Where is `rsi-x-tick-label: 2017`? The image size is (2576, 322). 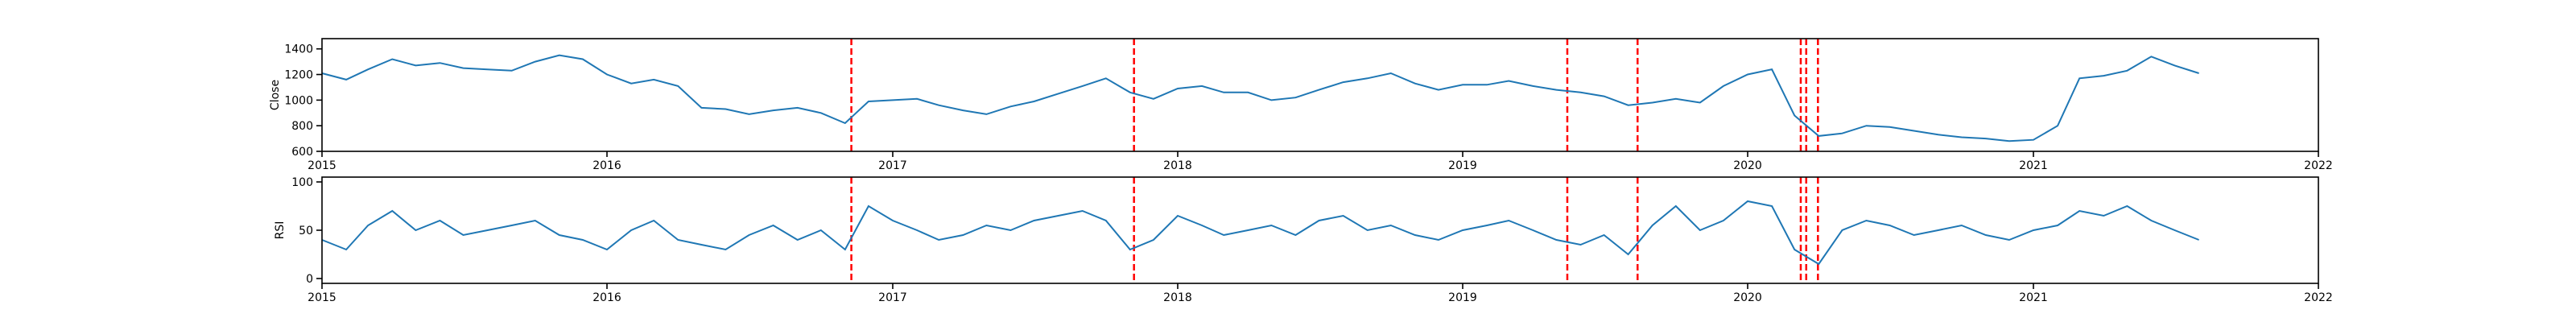 rsi-x-tick-label: 2017 is located at coordinates (892, 297).